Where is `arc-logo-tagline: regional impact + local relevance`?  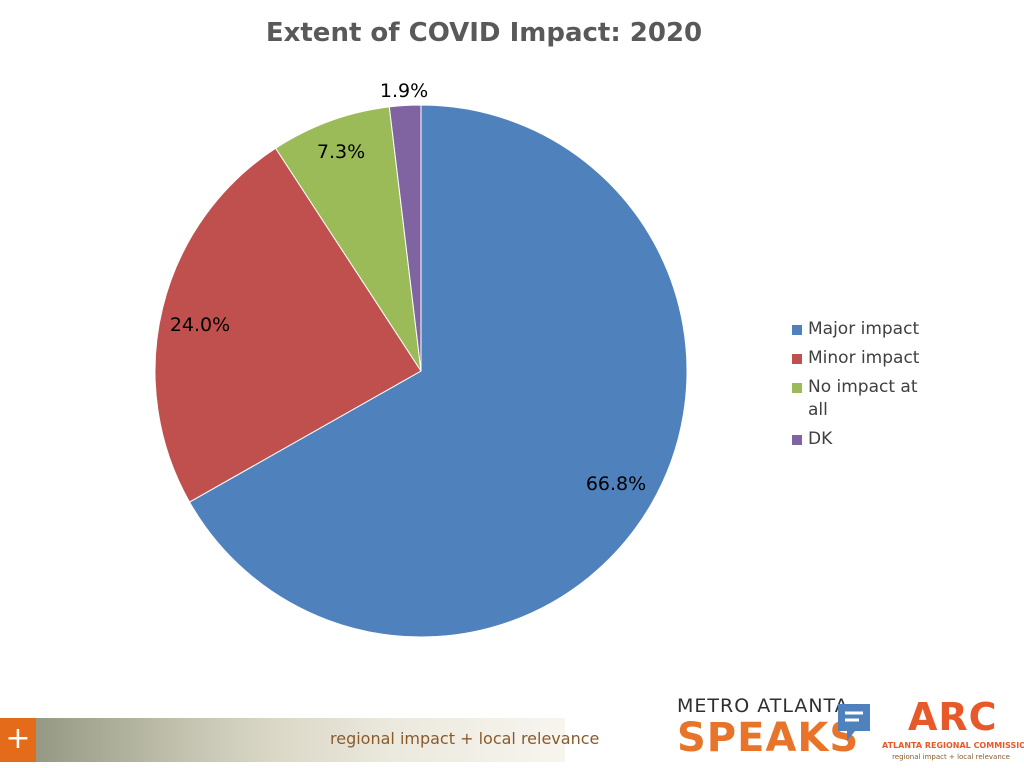
arc-logo-tagline: regional impact + local relevance is located at coordinates (951, 757).